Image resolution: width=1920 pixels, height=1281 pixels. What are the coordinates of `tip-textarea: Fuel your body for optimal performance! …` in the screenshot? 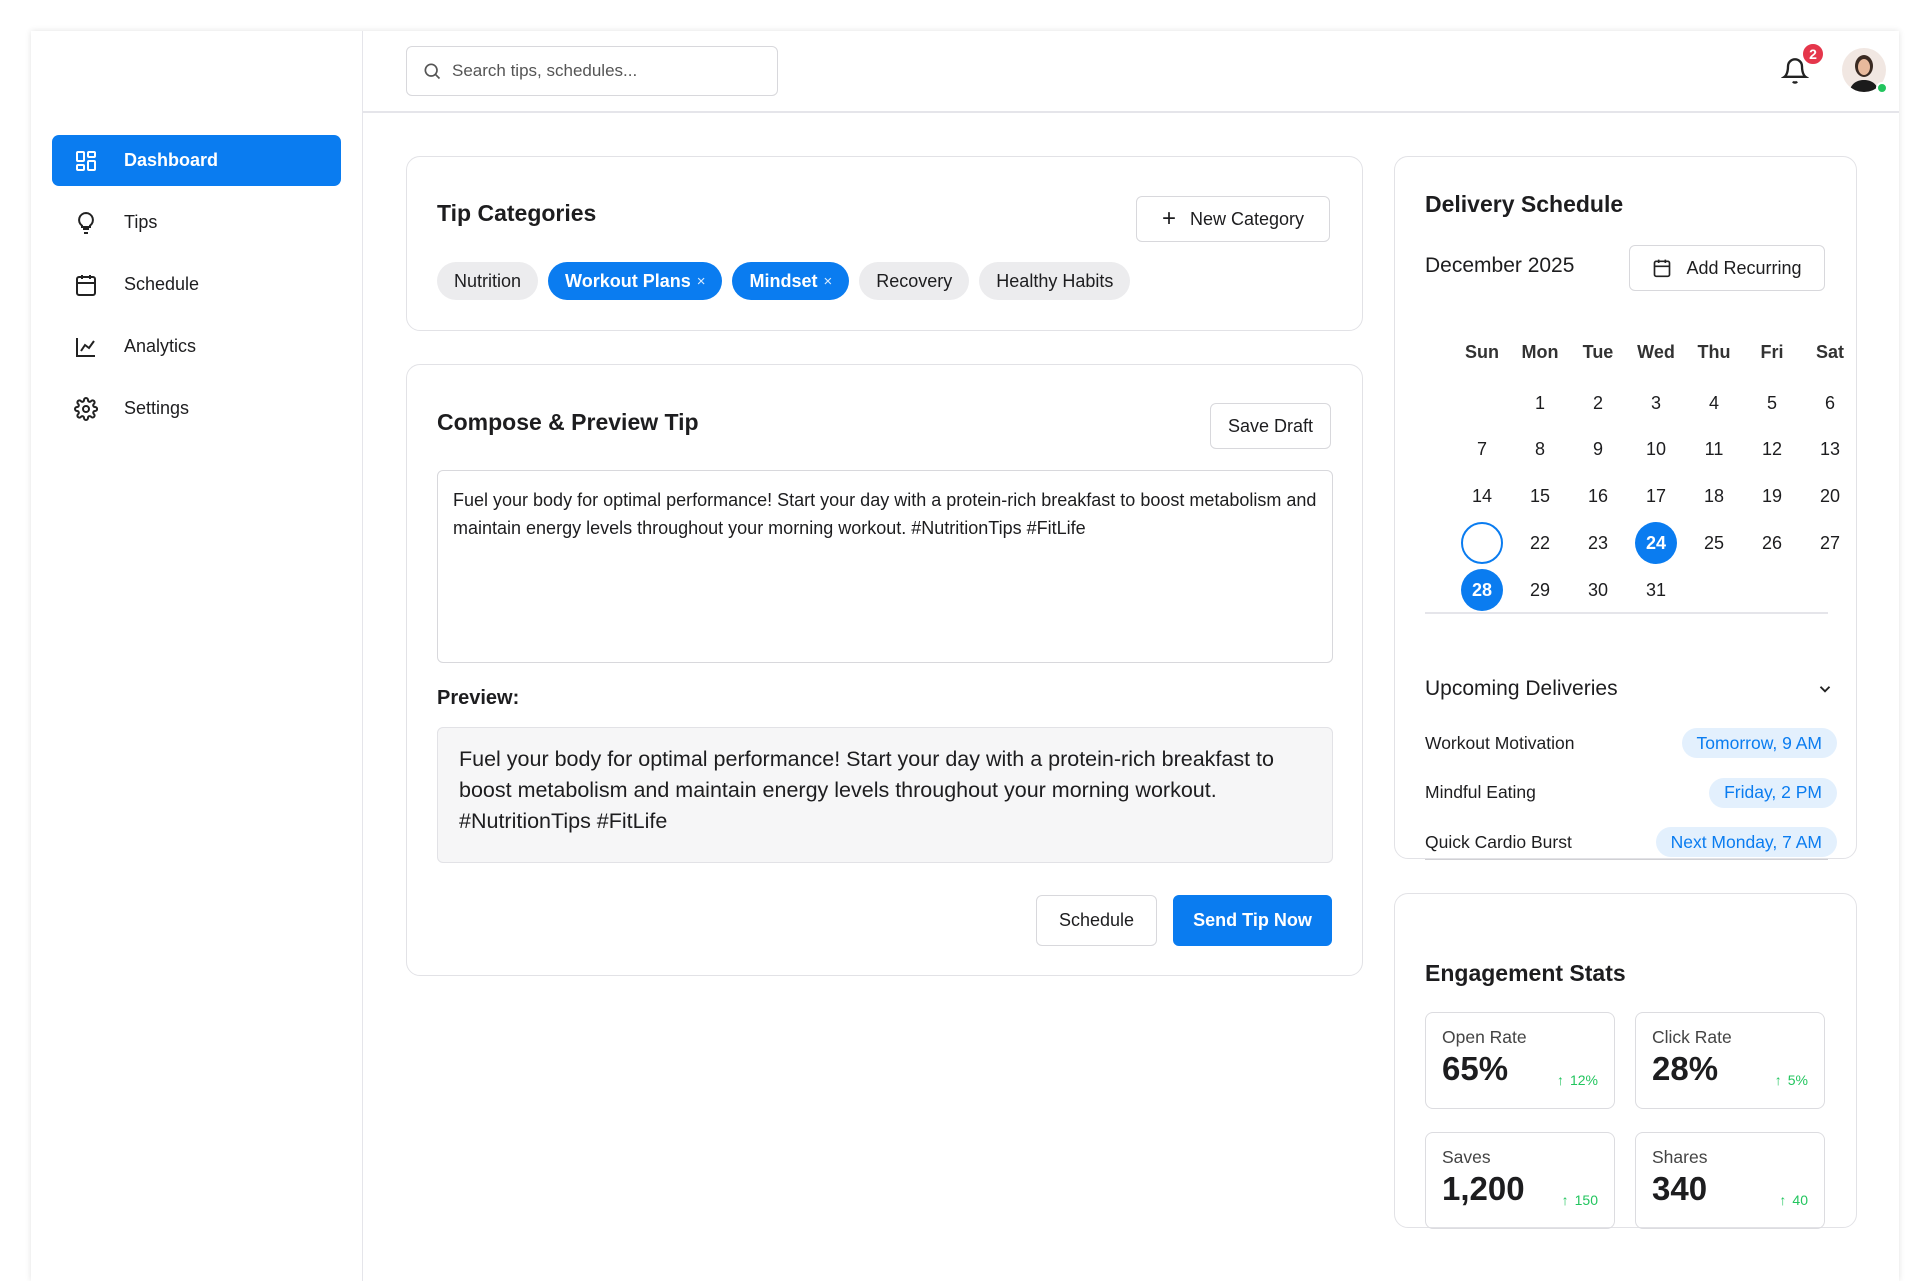 It's located at (885, 566).